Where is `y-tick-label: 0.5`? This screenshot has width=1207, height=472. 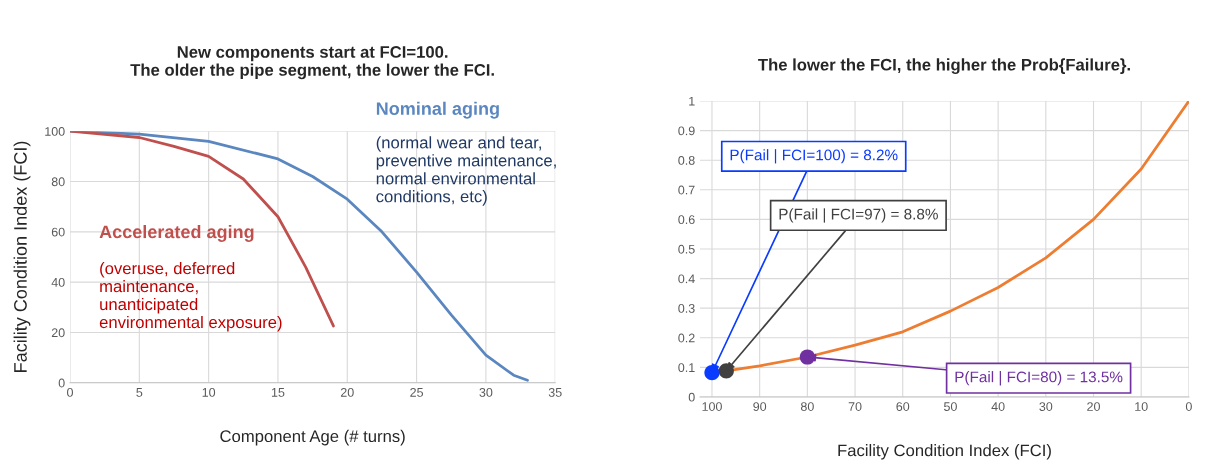 y-tick-label: 0.5 is located at coordinates (686, 249).